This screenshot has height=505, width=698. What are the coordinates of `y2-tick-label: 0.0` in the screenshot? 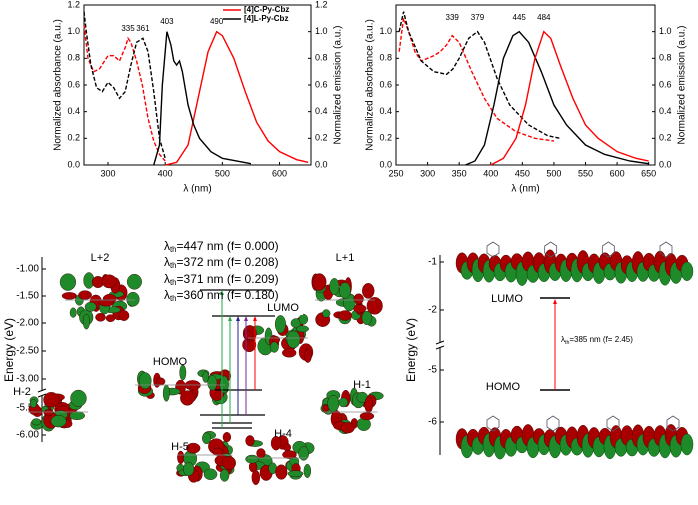 It's located at (321, 164).